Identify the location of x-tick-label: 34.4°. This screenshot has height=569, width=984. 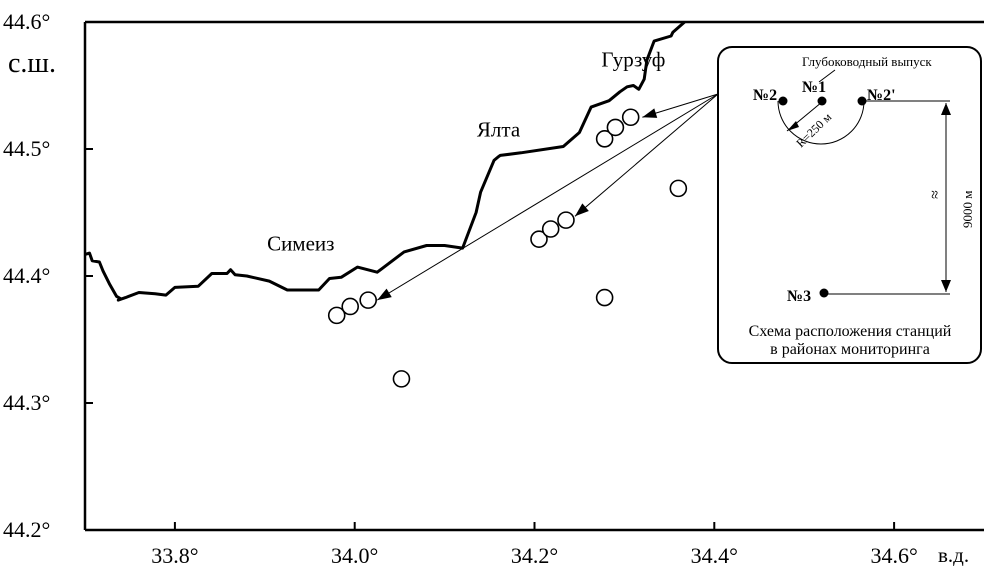
(714, 555).